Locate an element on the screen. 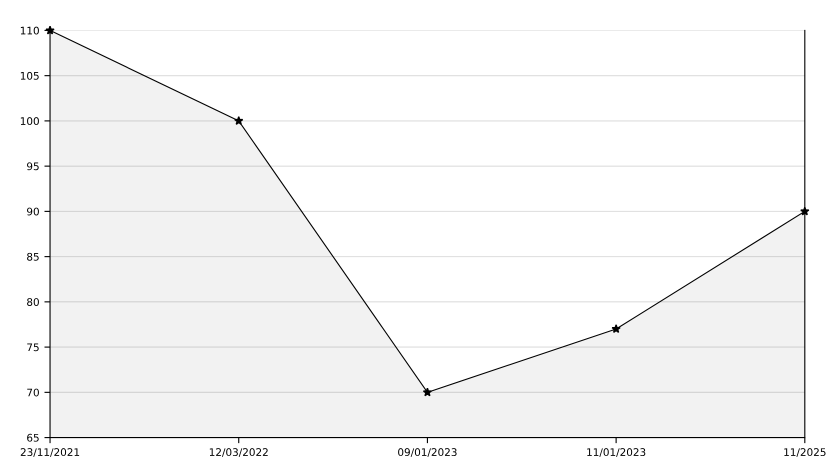 The image size is (834, 468). y-tick-label: 80 is located at coordinates (33, 302).